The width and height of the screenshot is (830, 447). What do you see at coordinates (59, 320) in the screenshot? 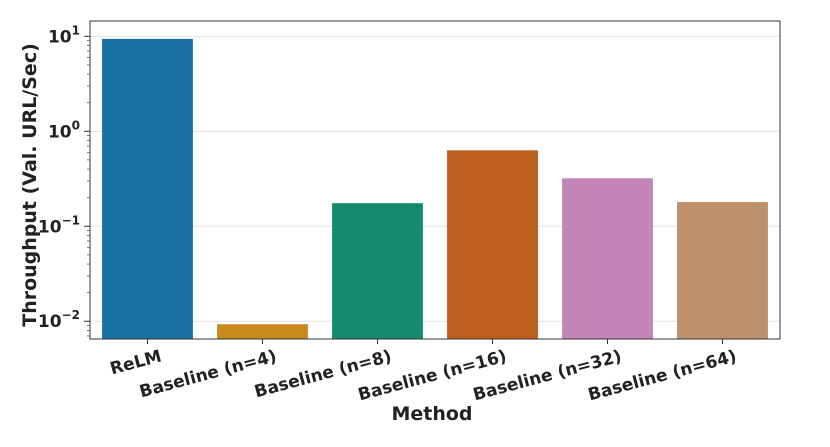
I see `y-tick-label: 10⁻²` at bounding box center [59, 320].